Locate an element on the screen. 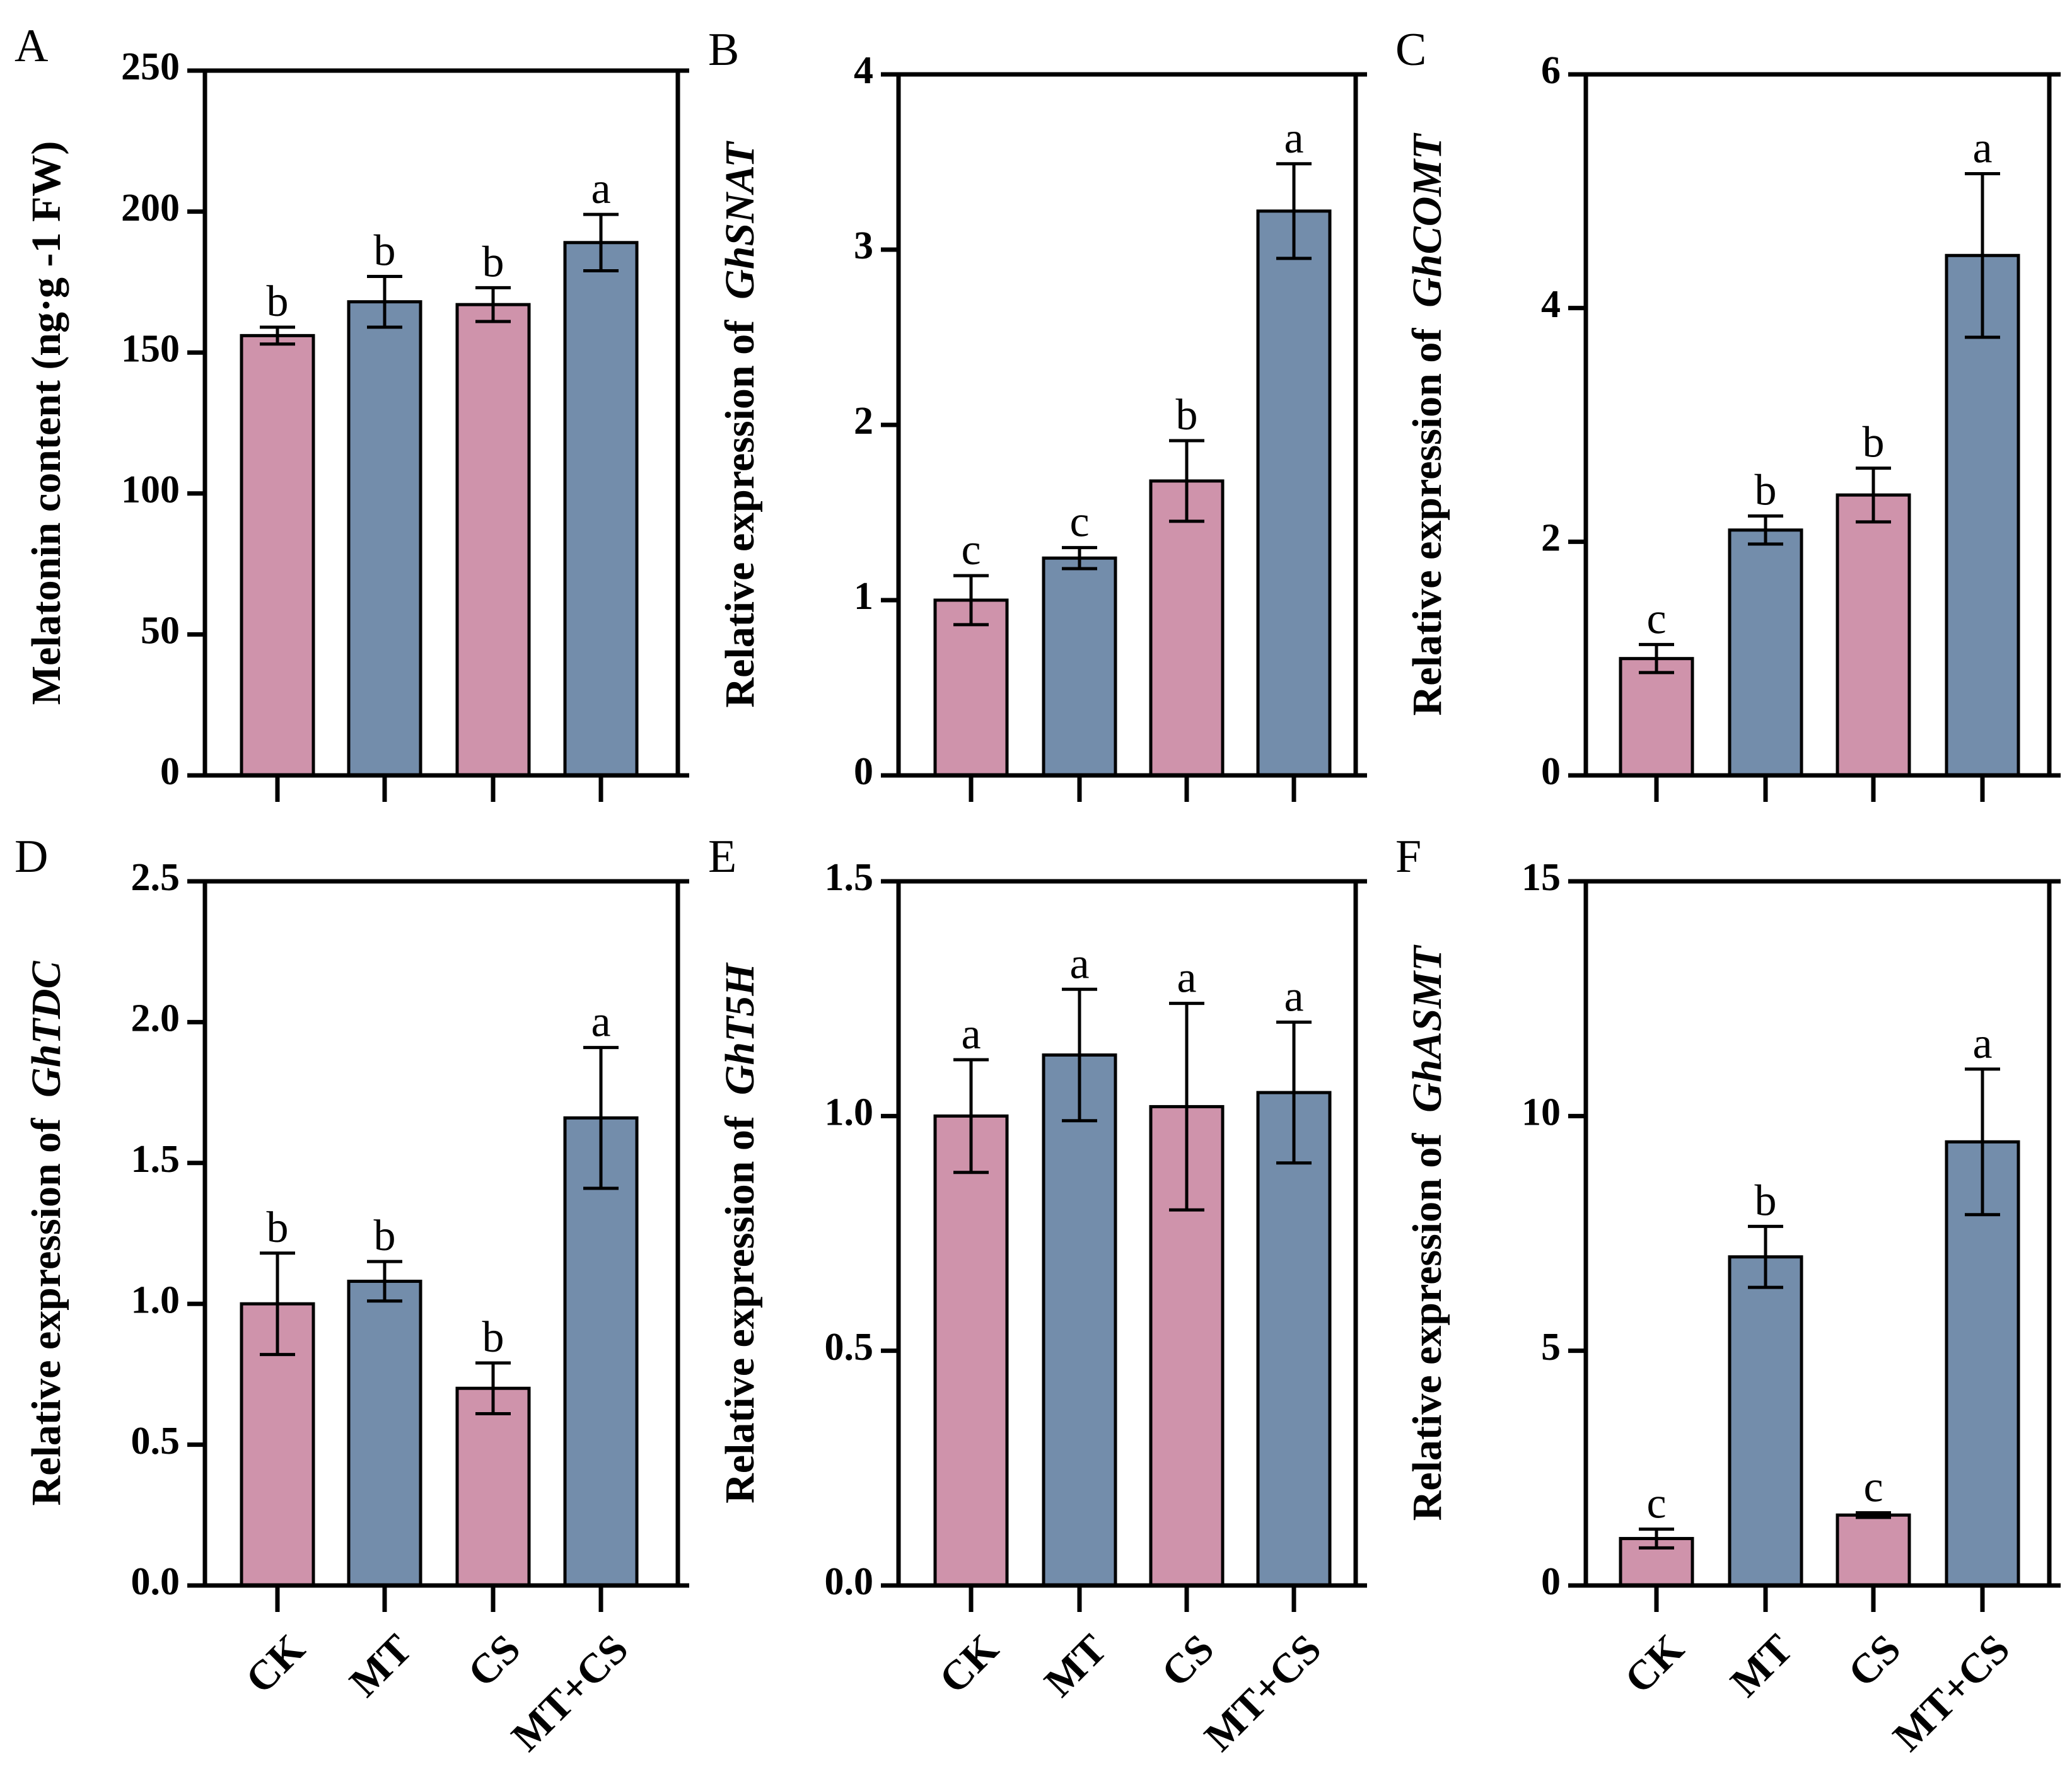  y-tick-label: 6 is located at coordinates (1551, 70).